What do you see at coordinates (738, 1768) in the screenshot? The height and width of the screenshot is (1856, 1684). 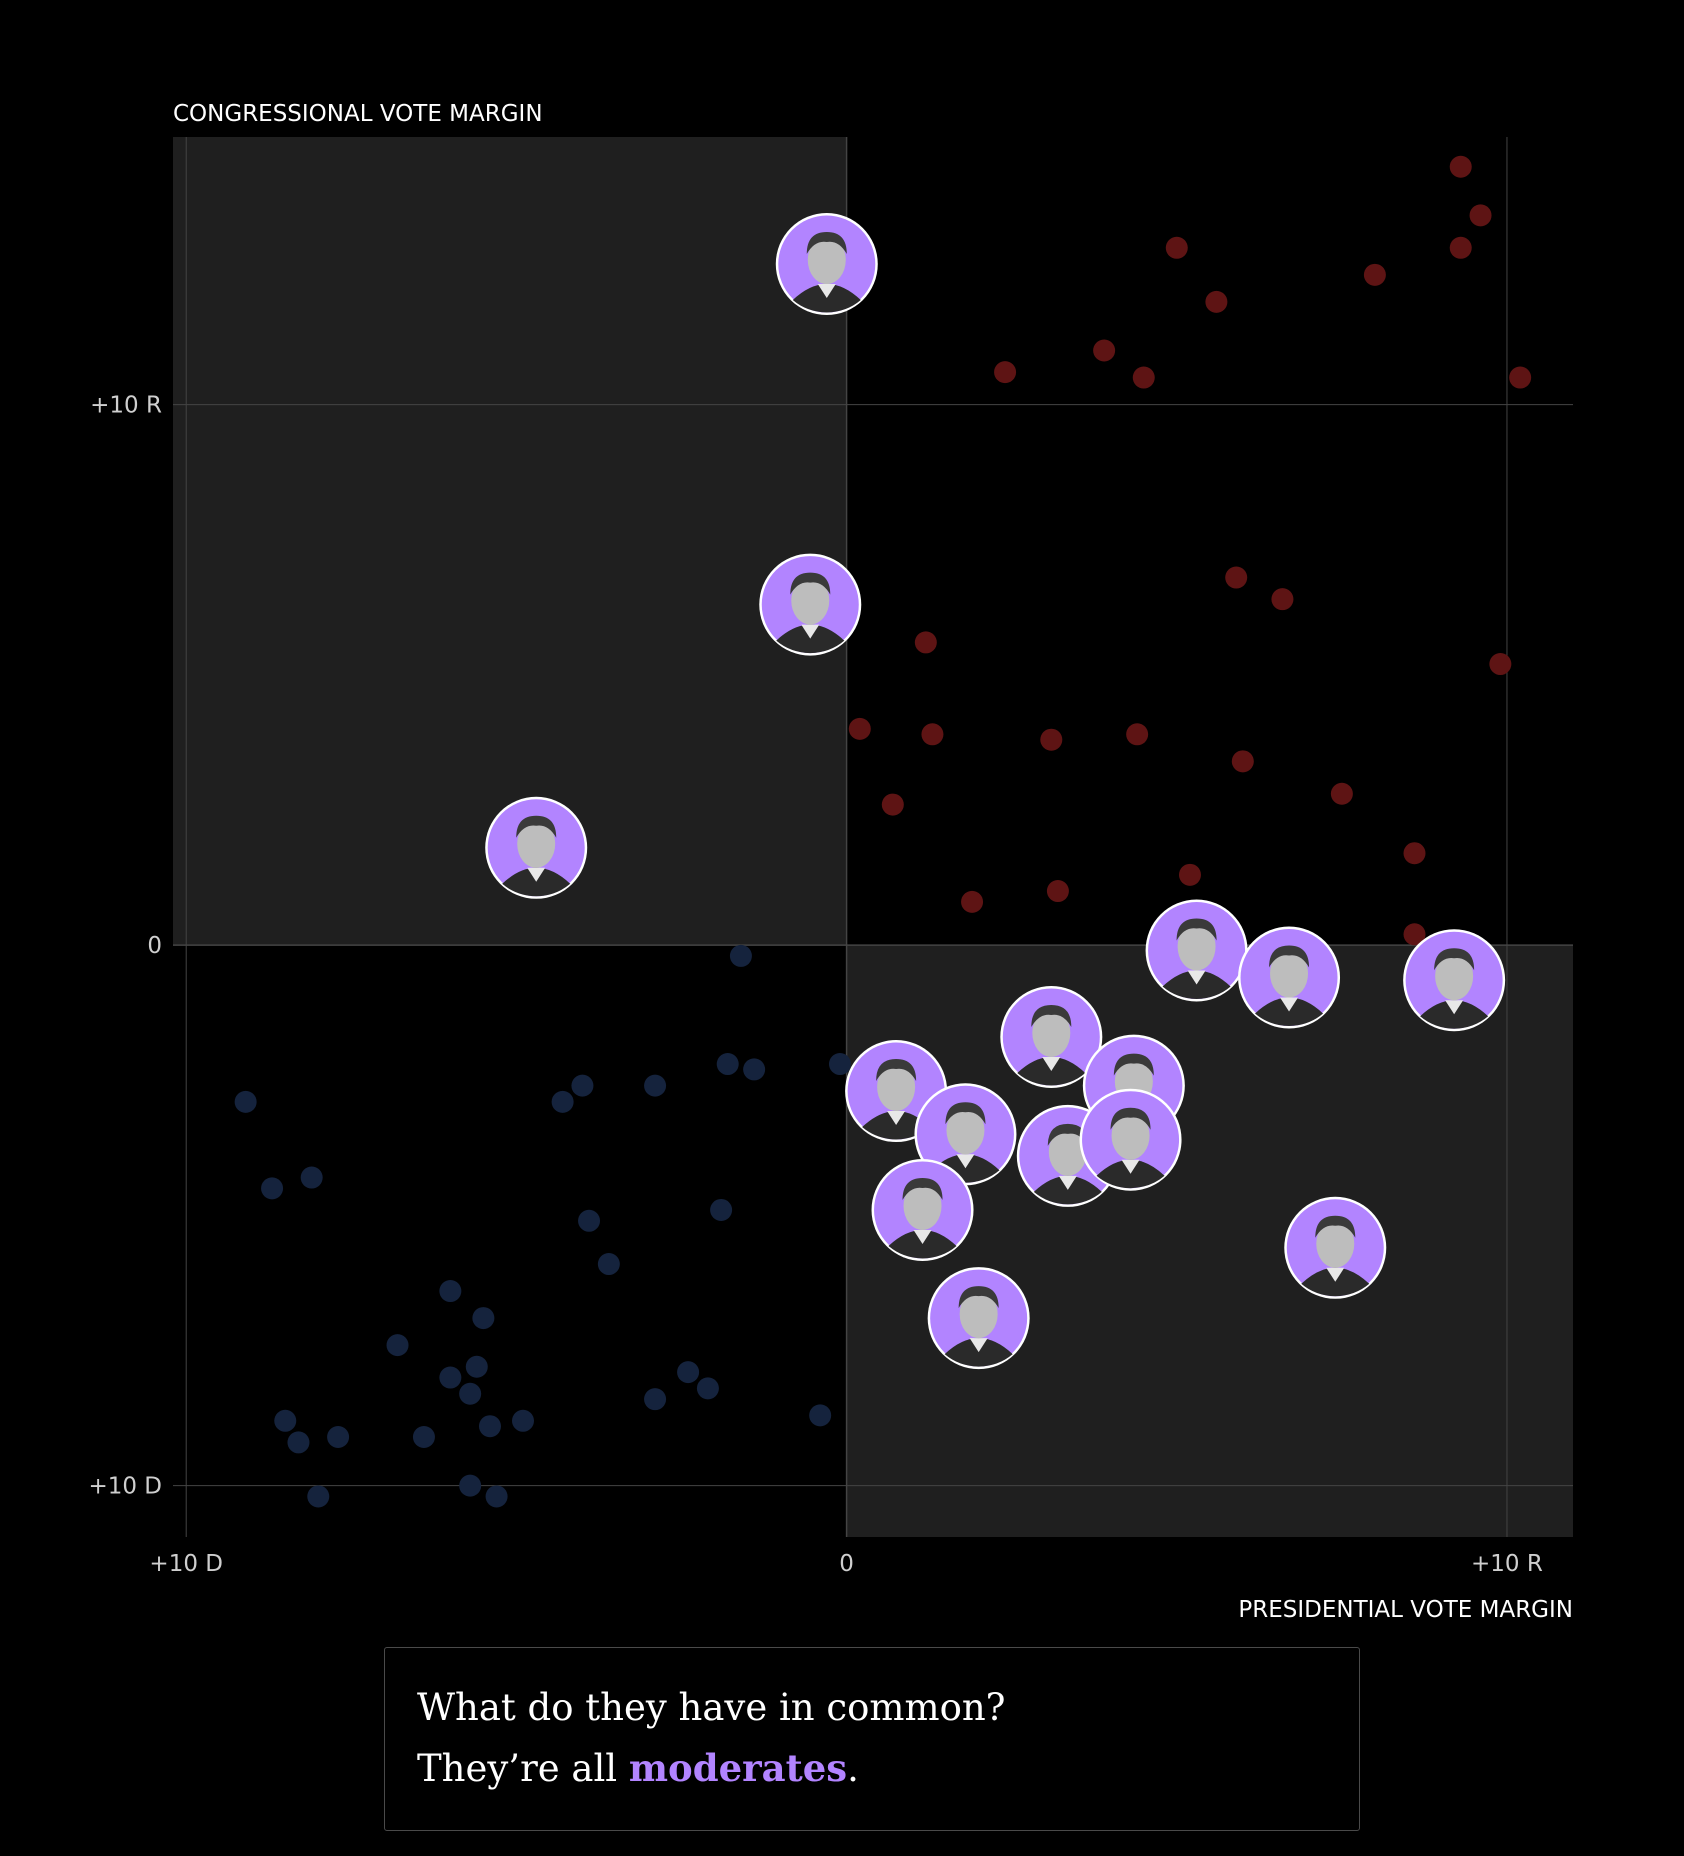 I see `caption-highlight-moderates: moderates` at bounding box center [738, 1768].